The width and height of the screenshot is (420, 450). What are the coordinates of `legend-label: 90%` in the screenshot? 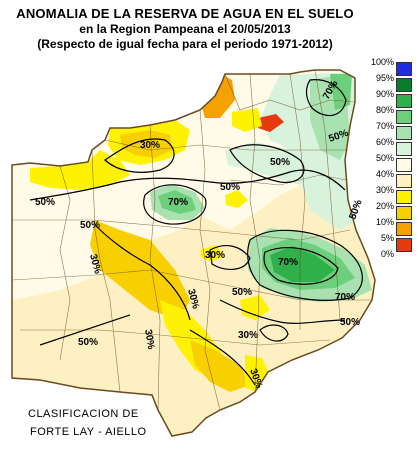 It's located at (384, 94).